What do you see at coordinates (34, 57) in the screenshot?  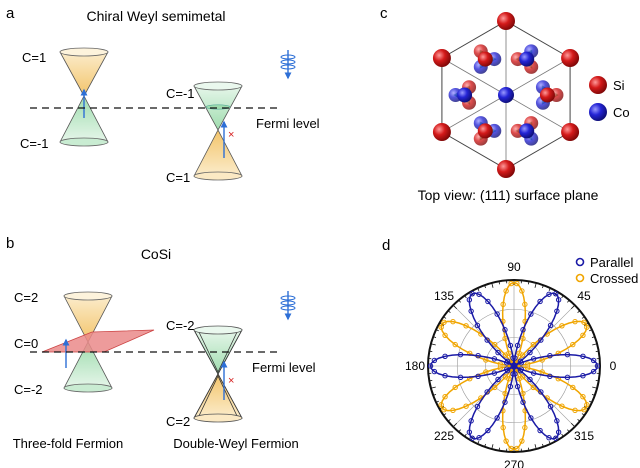 I see `label-a-left-top: C=1` at bounding box center [34, 57].